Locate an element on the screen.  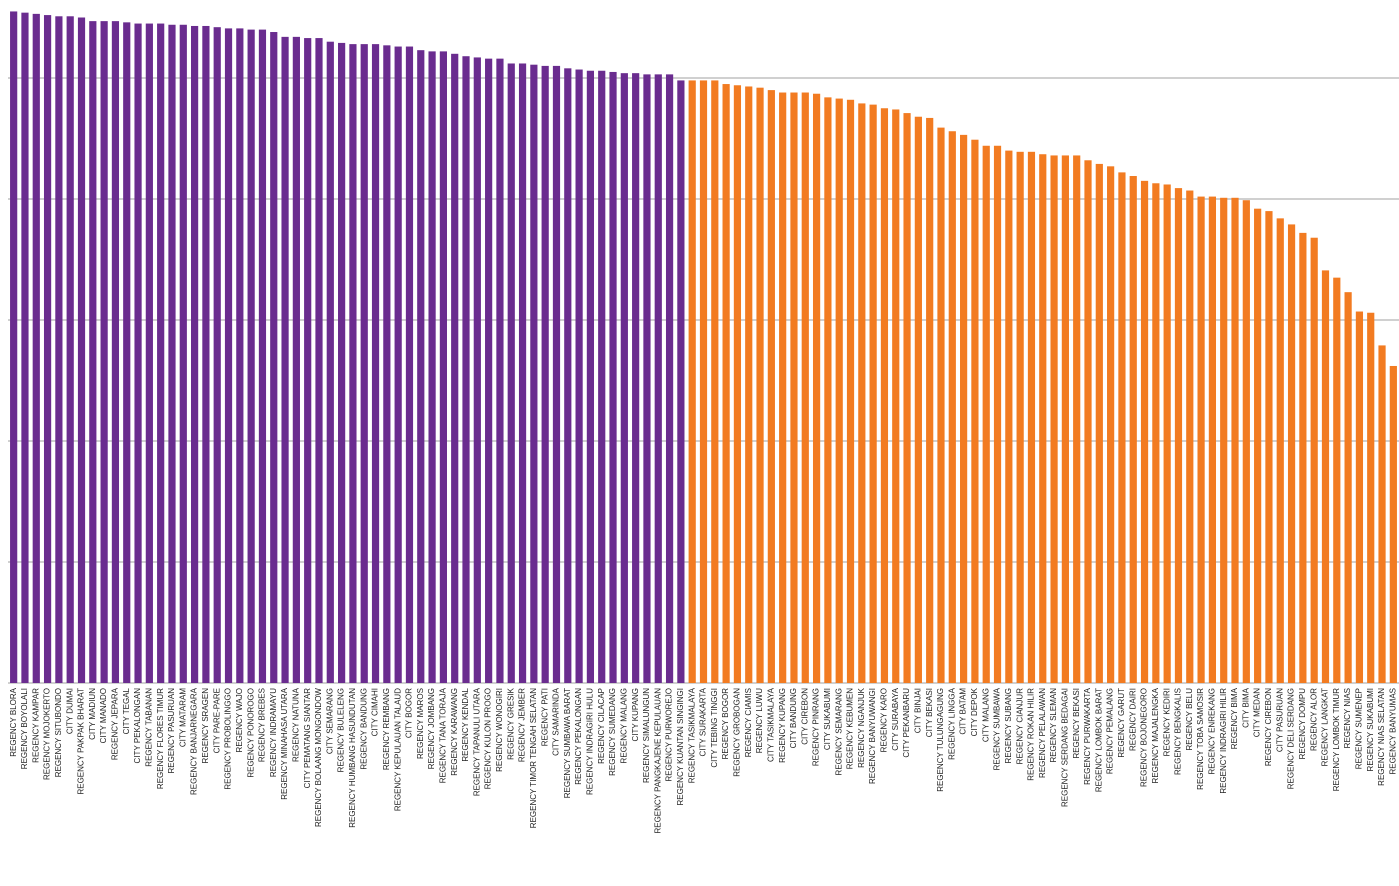
x-tick-label: REGENCY SUMBAWA is located at coordinates (997, 728).